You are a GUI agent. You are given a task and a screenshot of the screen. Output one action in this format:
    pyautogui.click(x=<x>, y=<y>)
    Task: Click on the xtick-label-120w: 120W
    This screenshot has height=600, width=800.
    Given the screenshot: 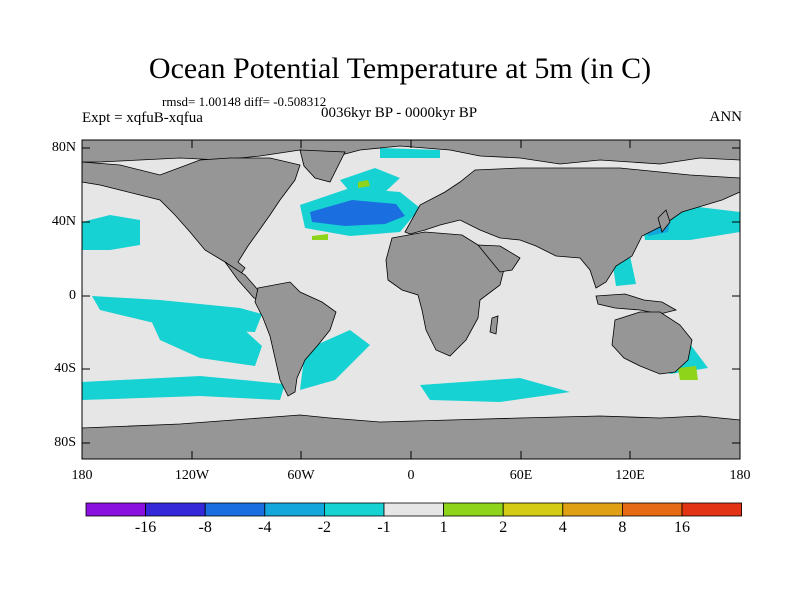 What is the action you would take?
    pyautogui.click(x=192, y=475)
    